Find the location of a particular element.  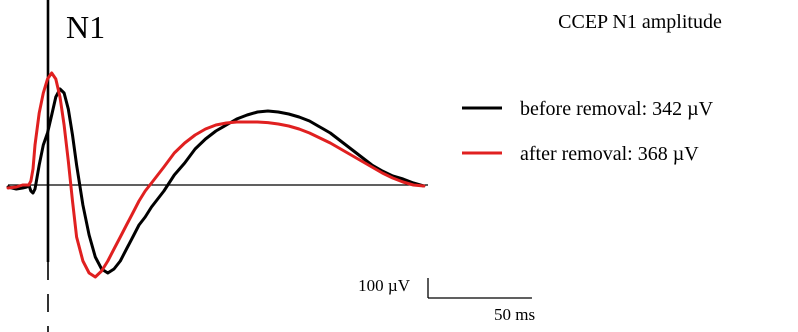

legend-label-after-removal: after removal: 368 µV is located at coordinates (609, 154).